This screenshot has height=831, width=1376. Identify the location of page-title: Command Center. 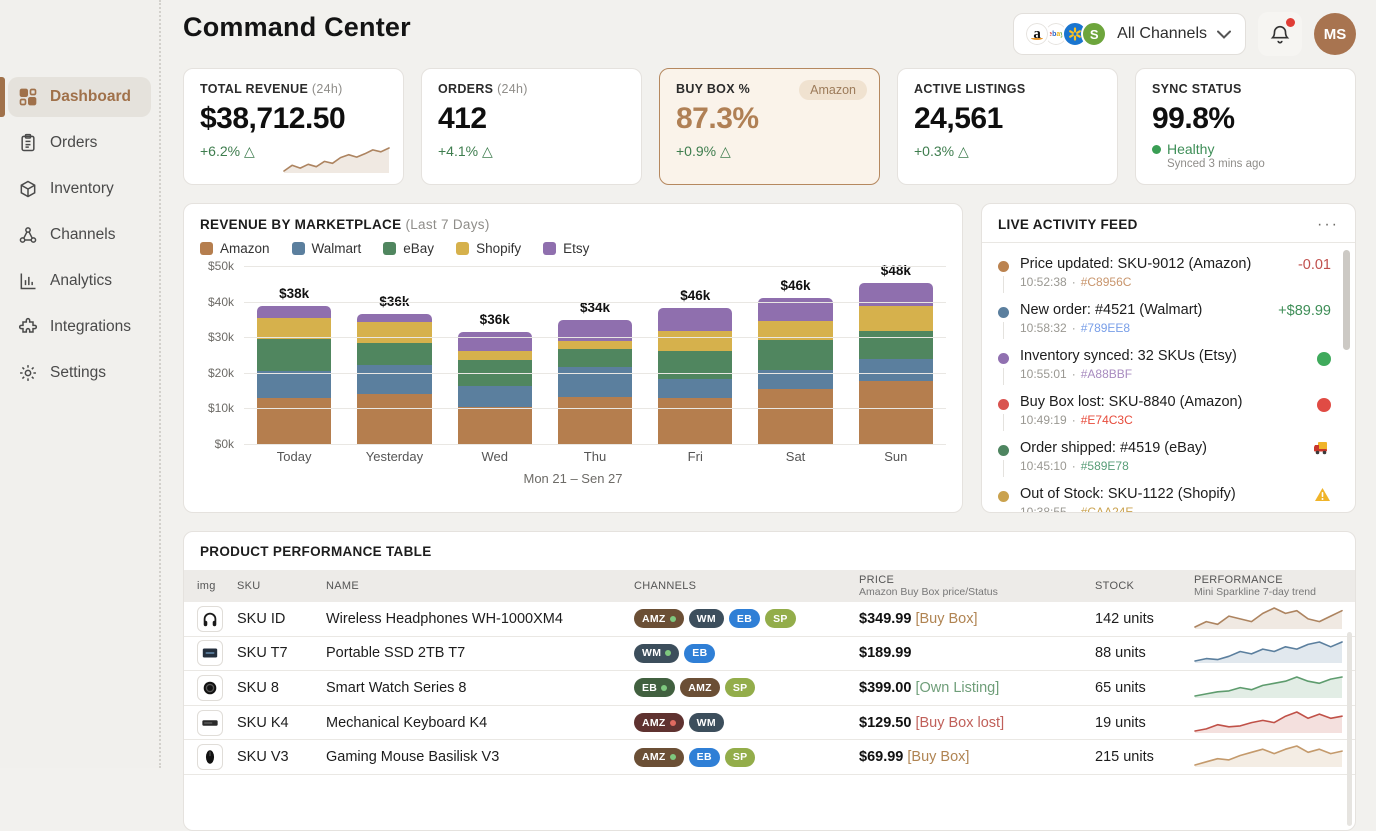
(297, 27).